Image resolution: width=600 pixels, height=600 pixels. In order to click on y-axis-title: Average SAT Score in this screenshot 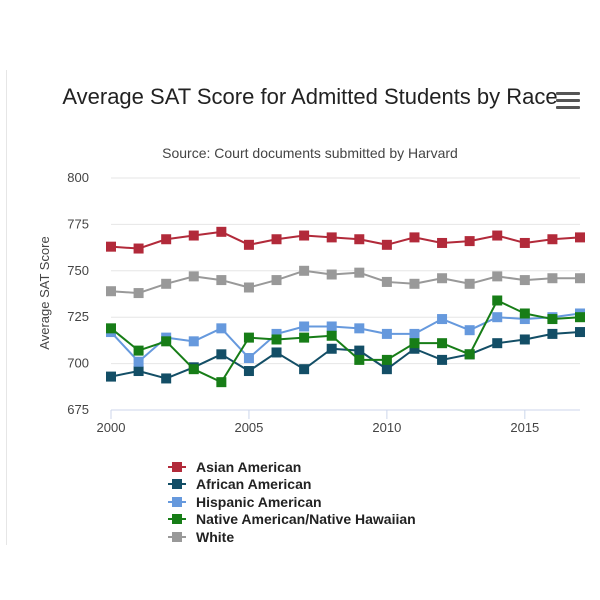, I will do `click(44, 292)`.